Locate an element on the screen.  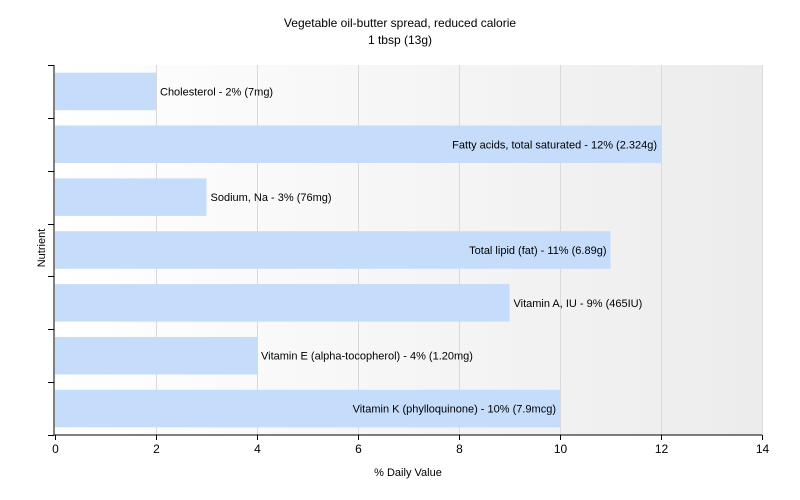
bar-label: Cholesterol - 2% (7mg) is located at coordinates (216, 92).